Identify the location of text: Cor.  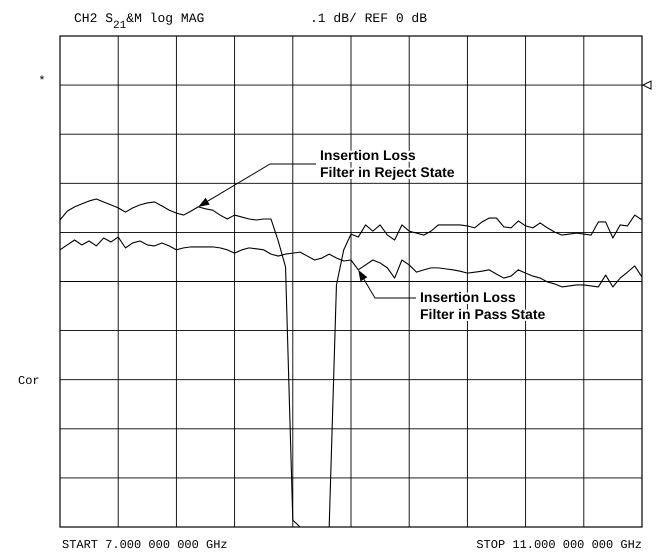
(29, 381).